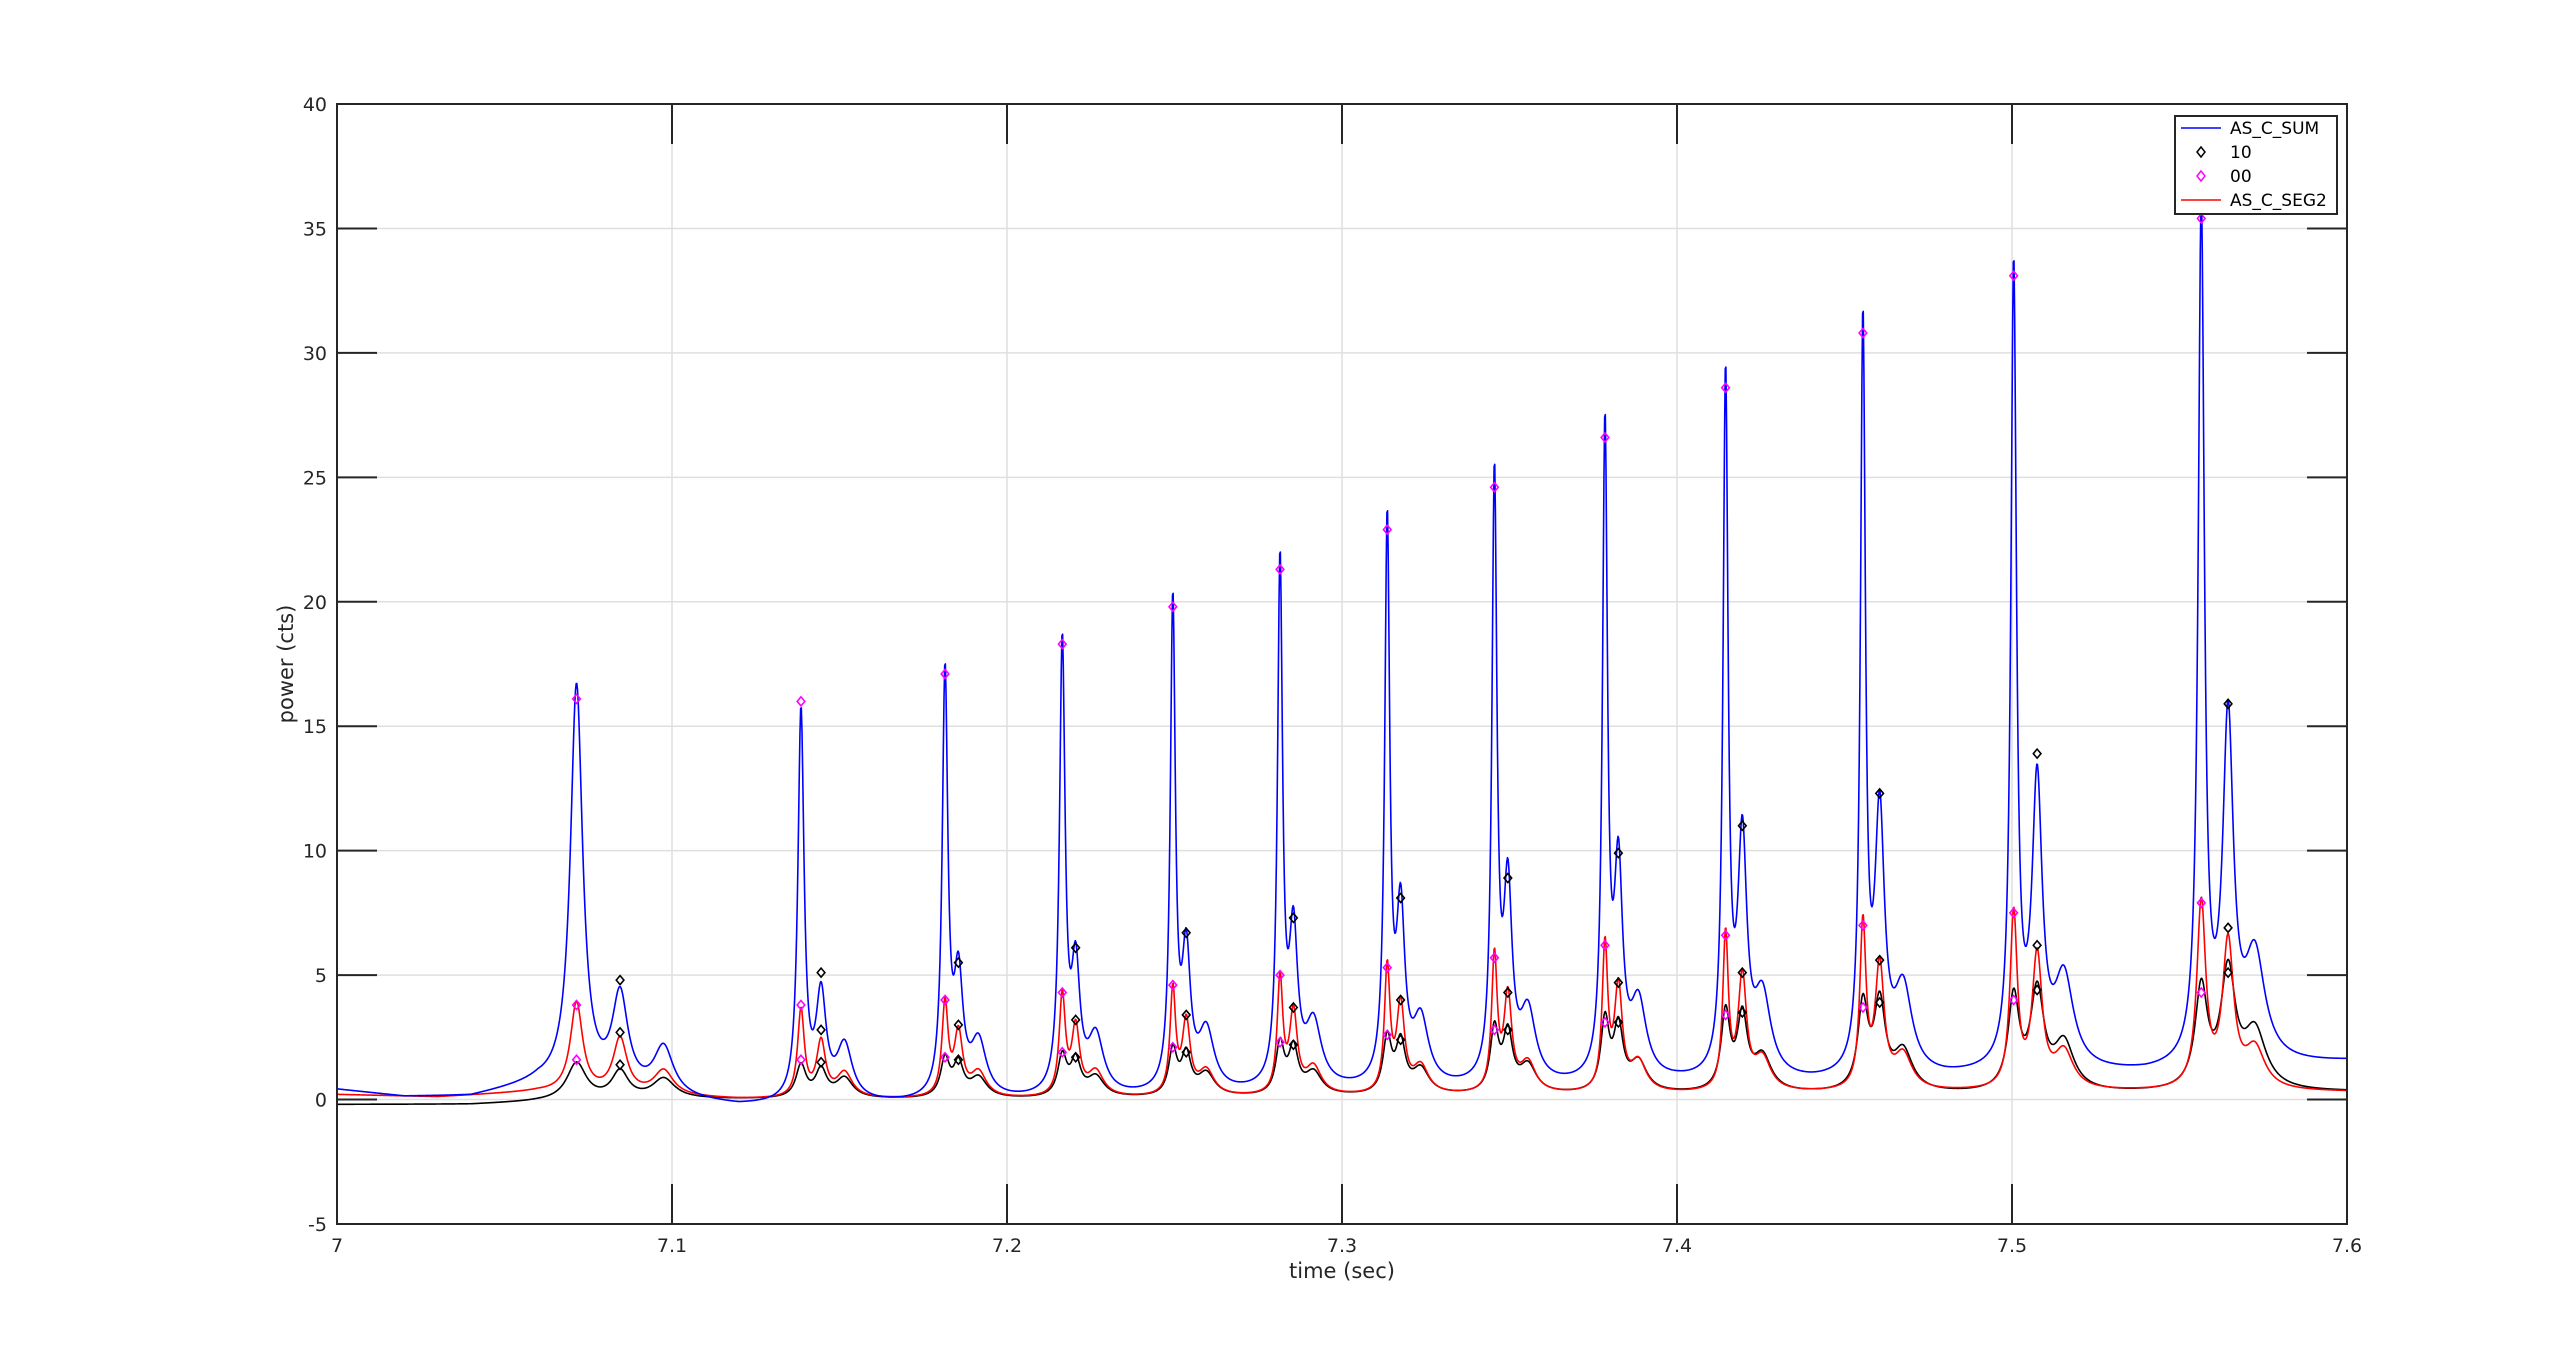 The image size is (2560, 1356). What do you see at coordinates (2241, 153) in the screenshot?
I see `legend-entry-10: 10` at bounding box center [2241, 153].